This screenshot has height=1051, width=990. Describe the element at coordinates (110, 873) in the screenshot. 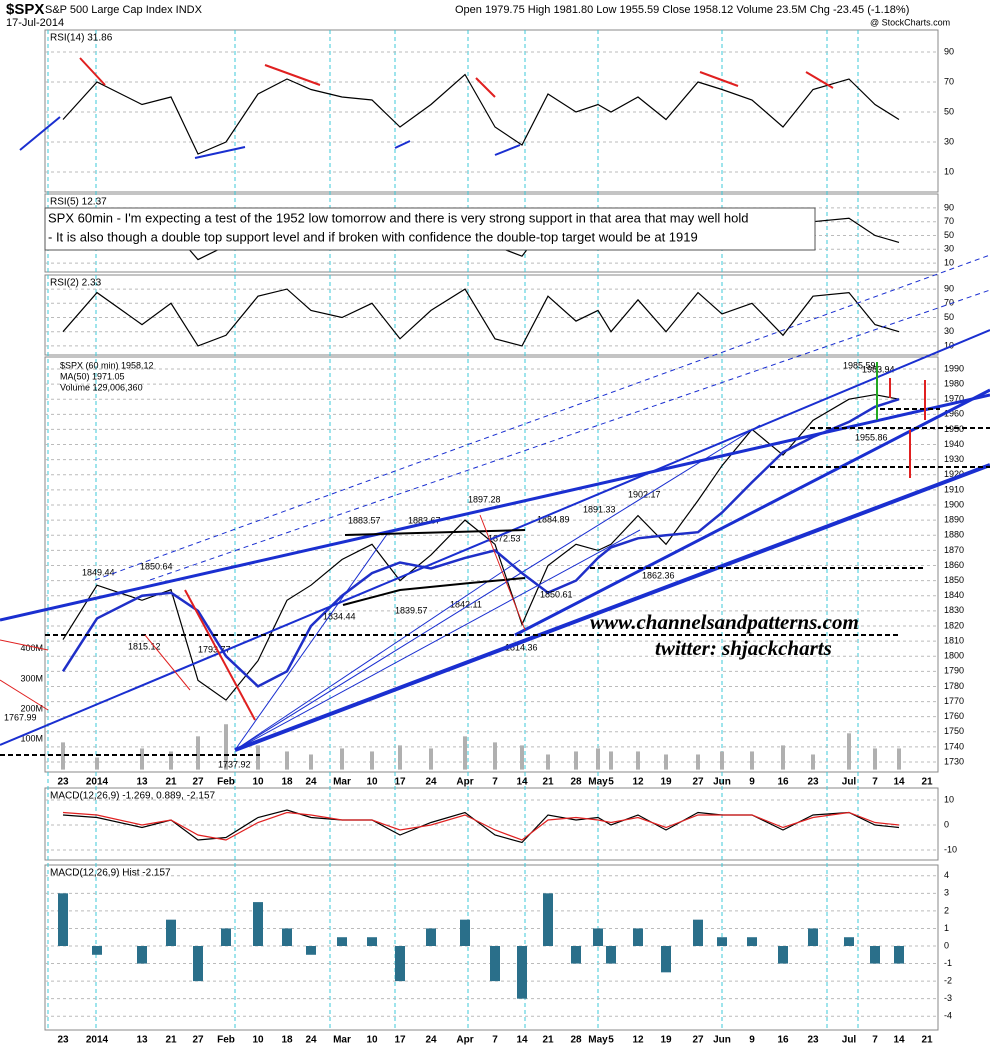

I see `panel-title: MACD(12,26,9) Hist -2.157` at that location.